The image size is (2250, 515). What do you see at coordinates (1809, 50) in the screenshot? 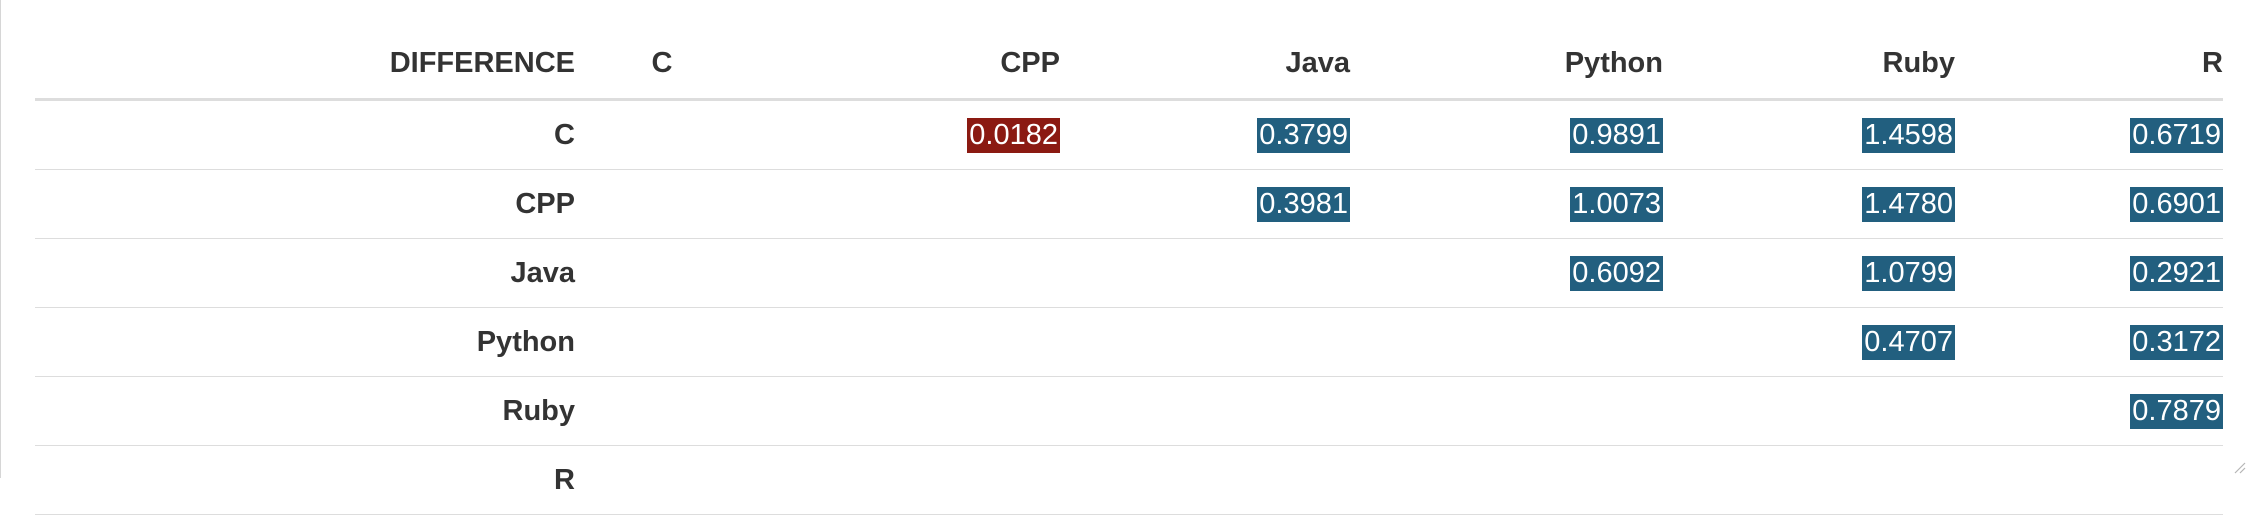
I see `column-header-ruby: Ruby` at bounding box center [1809, 50].